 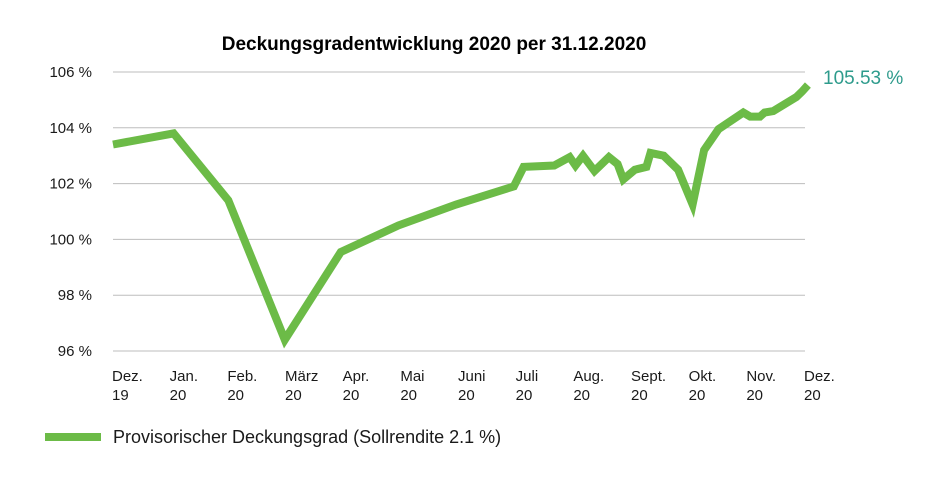 I want to click on y-tick-label: 100 %, so click(x=70, y=239).